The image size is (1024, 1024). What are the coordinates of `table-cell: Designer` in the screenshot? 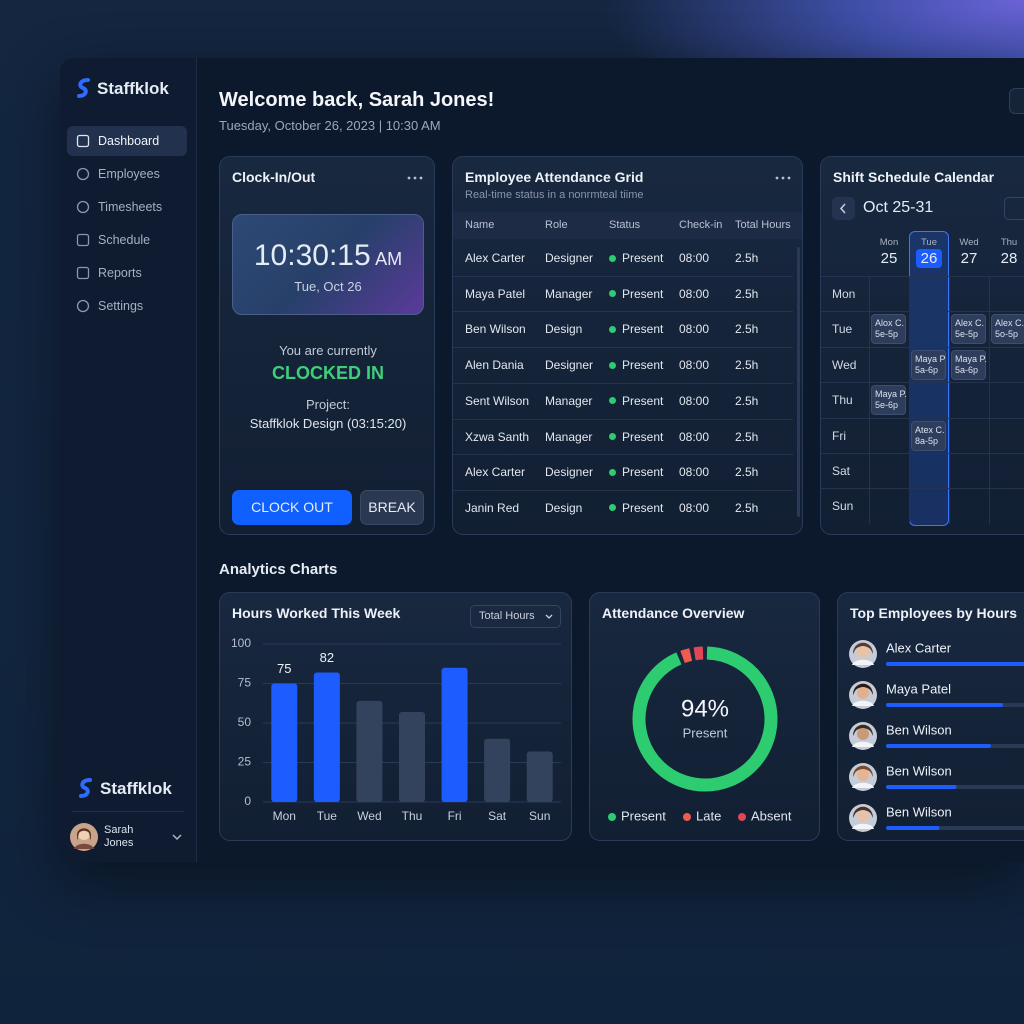 It's located at (569, 258).